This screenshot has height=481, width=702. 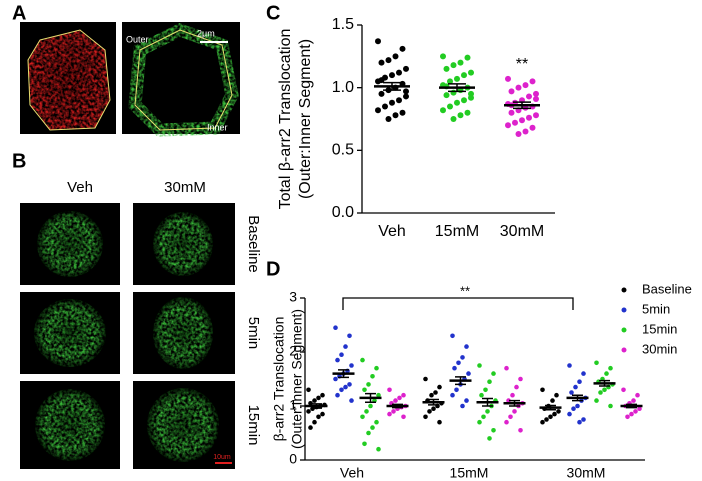 I want to click on panel-label: D, so click(x=273, y=269).